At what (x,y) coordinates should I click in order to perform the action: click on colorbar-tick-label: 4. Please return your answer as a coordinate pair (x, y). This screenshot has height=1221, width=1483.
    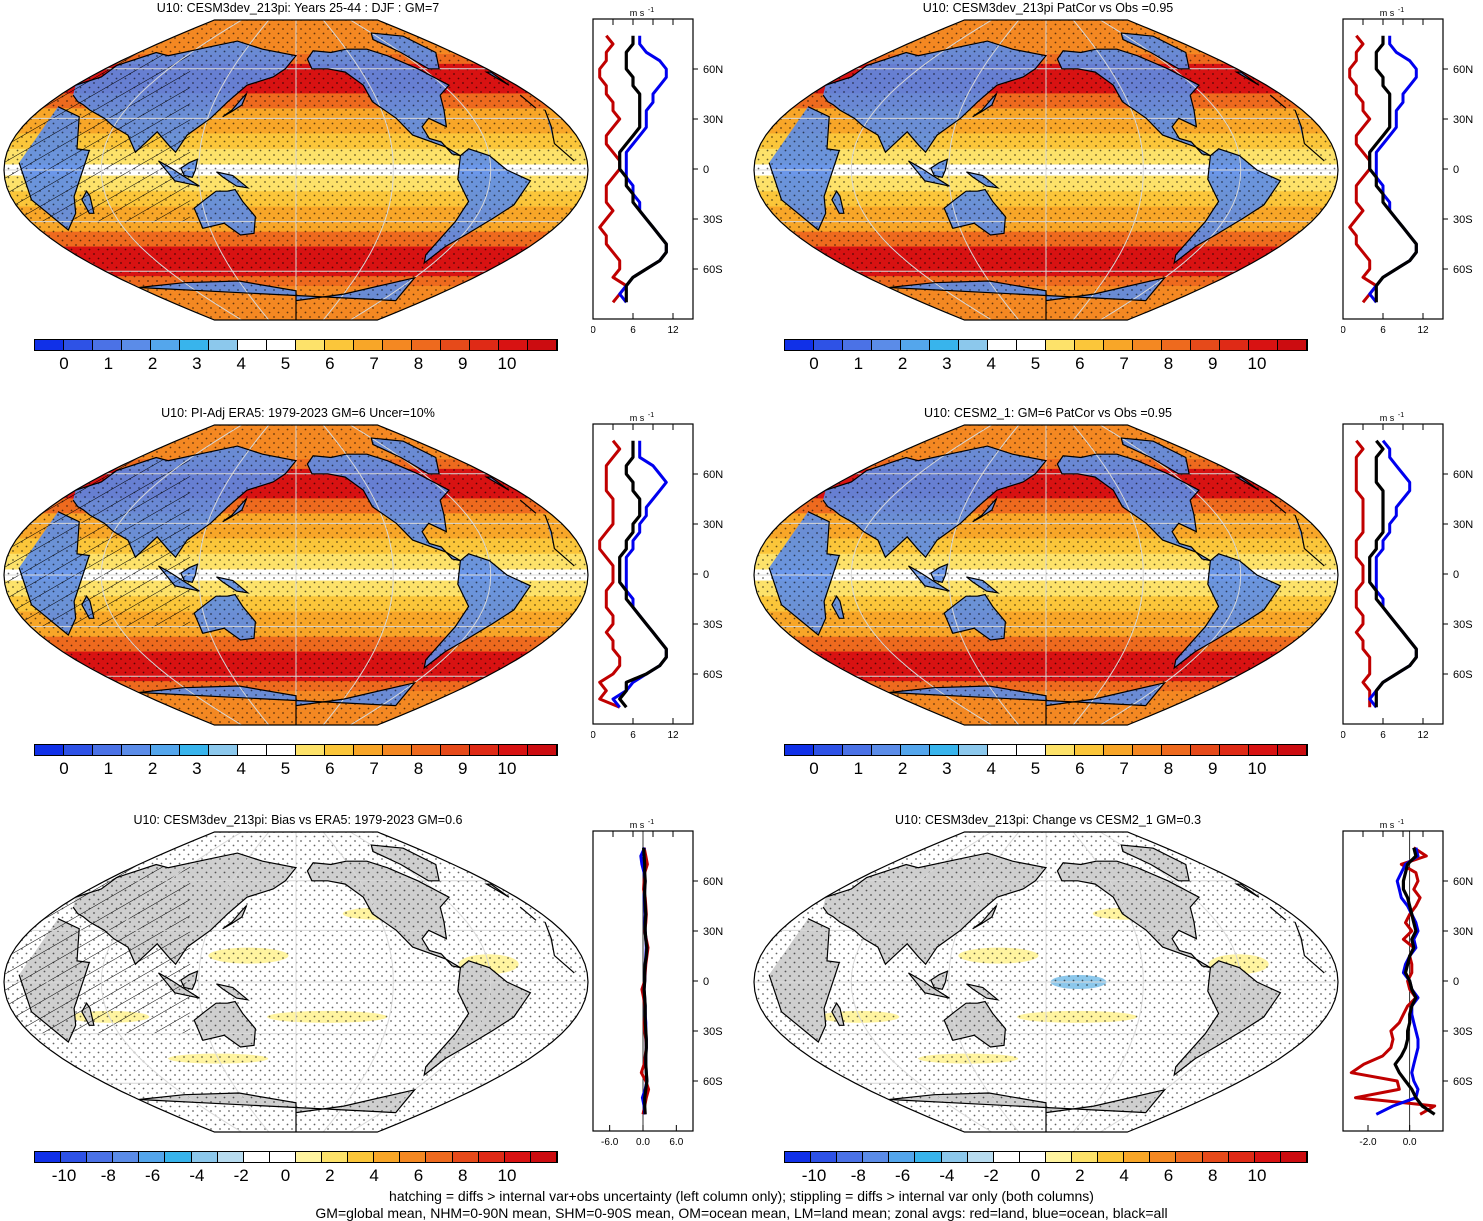
    Looking at the image, I should click on (1124, 1175).